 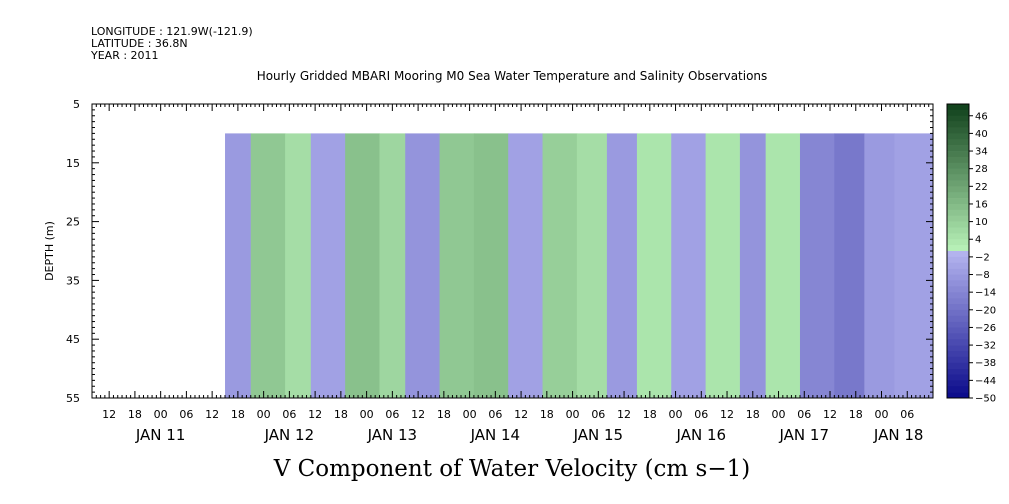 What do you see at coordinates (511, 469) in the screenshot?
I see `variable-title: V Component of Water Velocity (cm s−1)` at bounding box center [511, 469].